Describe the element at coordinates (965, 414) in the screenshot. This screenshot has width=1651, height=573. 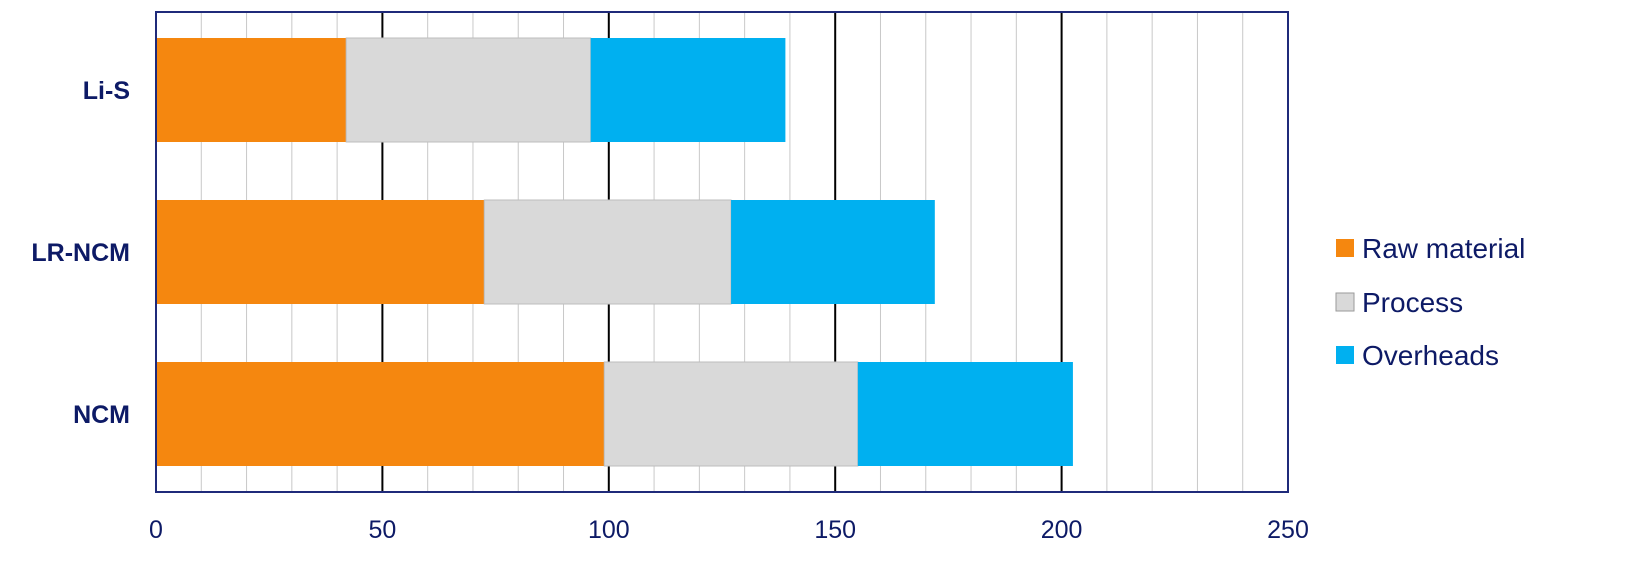
I see `bar-segment-overheads-ncm` at that location.